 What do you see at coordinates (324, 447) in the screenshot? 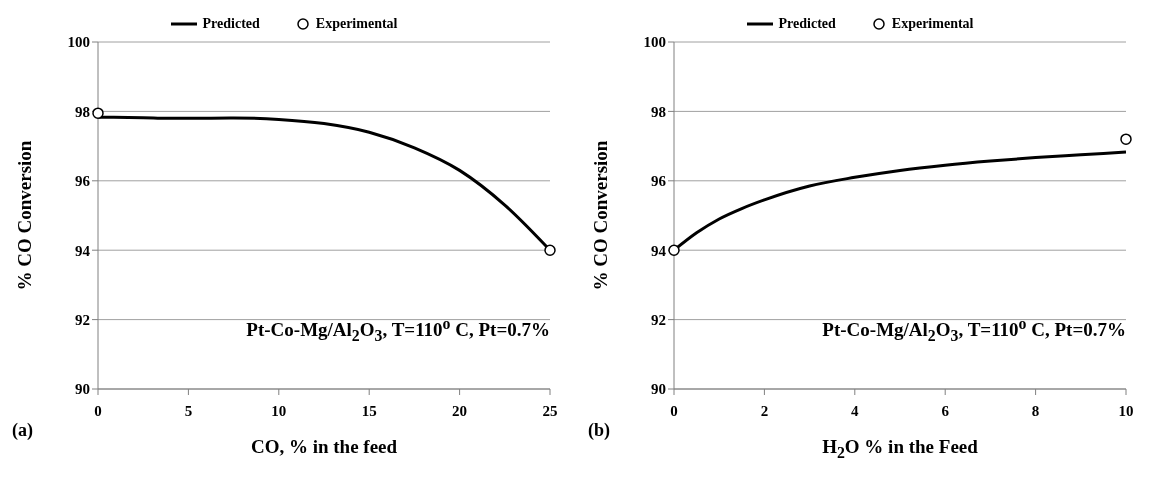
I see `x-axis-title: CO, % in the feed` at bounding box center [324, 447].